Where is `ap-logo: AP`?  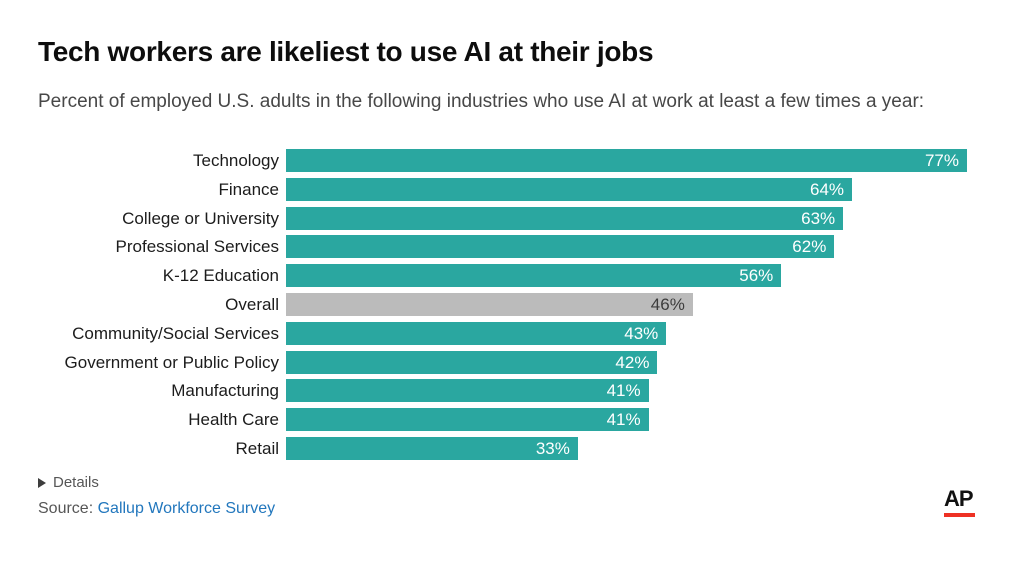 ap-logo: AP is located at coordinates (960, 502).